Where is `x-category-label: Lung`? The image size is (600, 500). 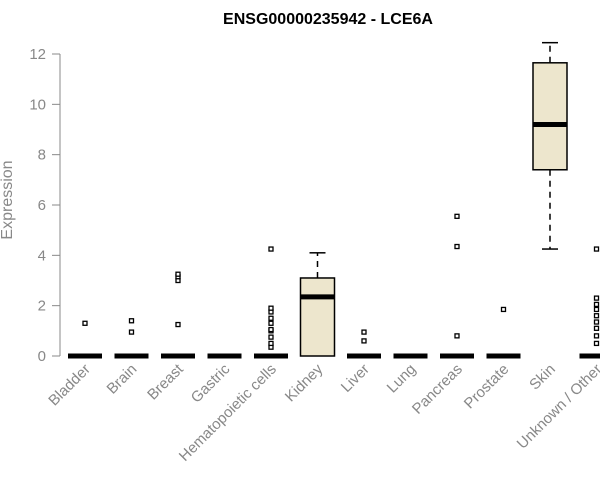 x-category-label: Lung is located at coordinates (402, 379).